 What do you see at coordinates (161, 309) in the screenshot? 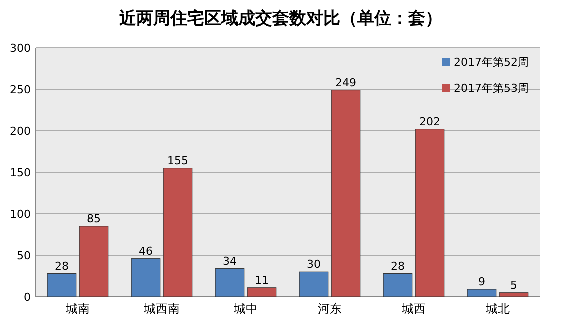
I see `x-tick-label: 城西南` at bounding box center [161, 309].